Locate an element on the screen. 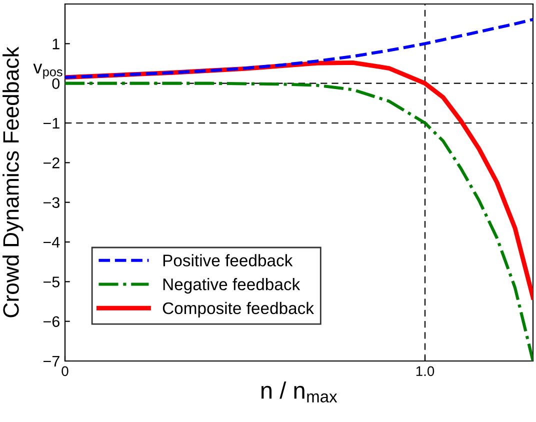 This screenshot has height=422, width=536. y-tick-label: 1 is located at coordinates (56, 44).